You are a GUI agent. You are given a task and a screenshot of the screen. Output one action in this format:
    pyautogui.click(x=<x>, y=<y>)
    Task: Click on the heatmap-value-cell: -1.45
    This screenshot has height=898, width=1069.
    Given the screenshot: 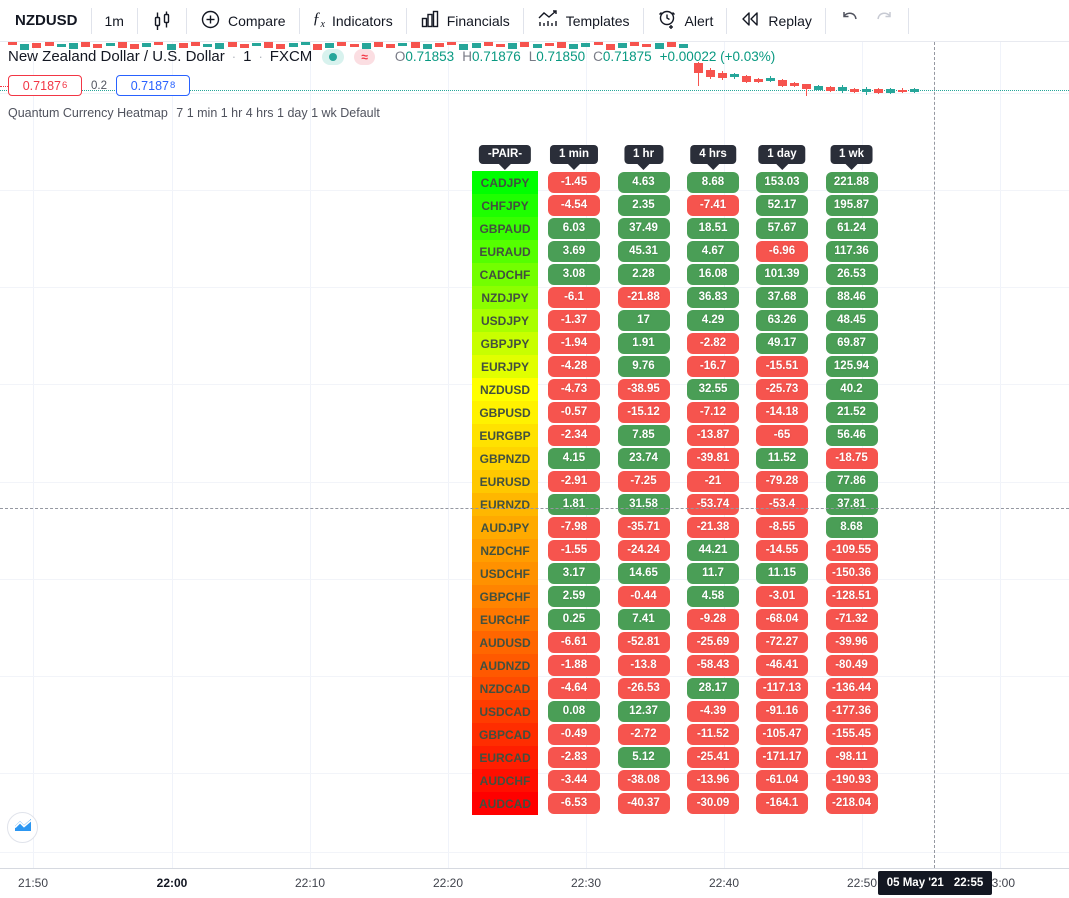 What is the action you would take?
    pyautogui.click(x=574, y=182)
    